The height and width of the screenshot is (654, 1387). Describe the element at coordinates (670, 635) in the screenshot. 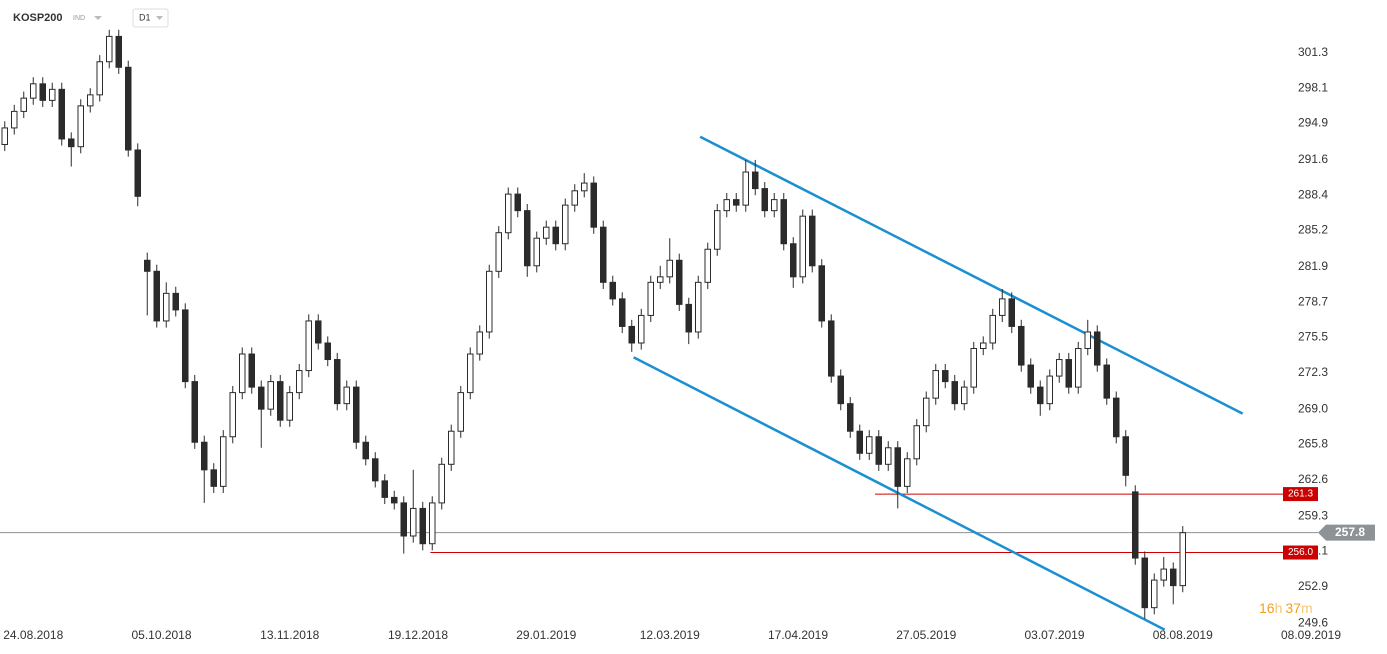

I see `x-tick-label: 12.03.2019` at that location.